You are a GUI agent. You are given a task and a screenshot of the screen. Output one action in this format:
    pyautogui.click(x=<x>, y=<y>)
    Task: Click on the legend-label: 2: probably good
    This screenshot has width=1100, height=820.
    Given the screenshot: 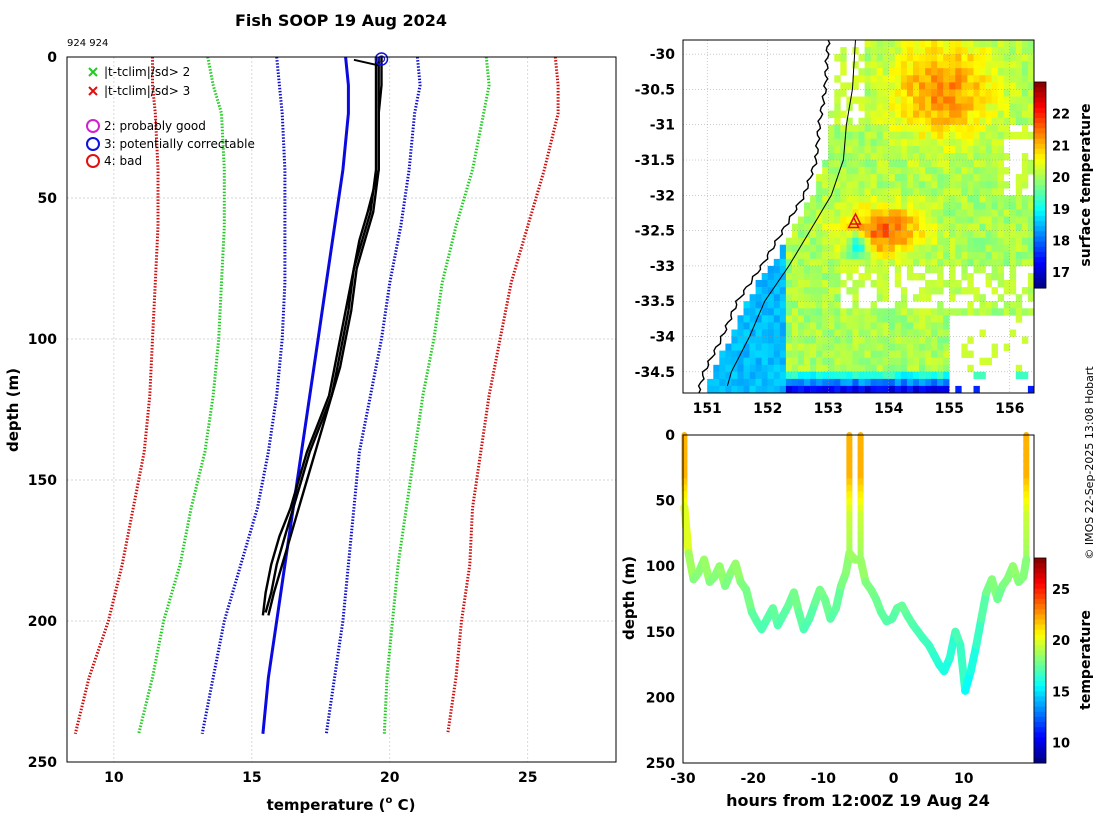 What is the action you would take?
    pyautogui.click(x=155, y=126)
    